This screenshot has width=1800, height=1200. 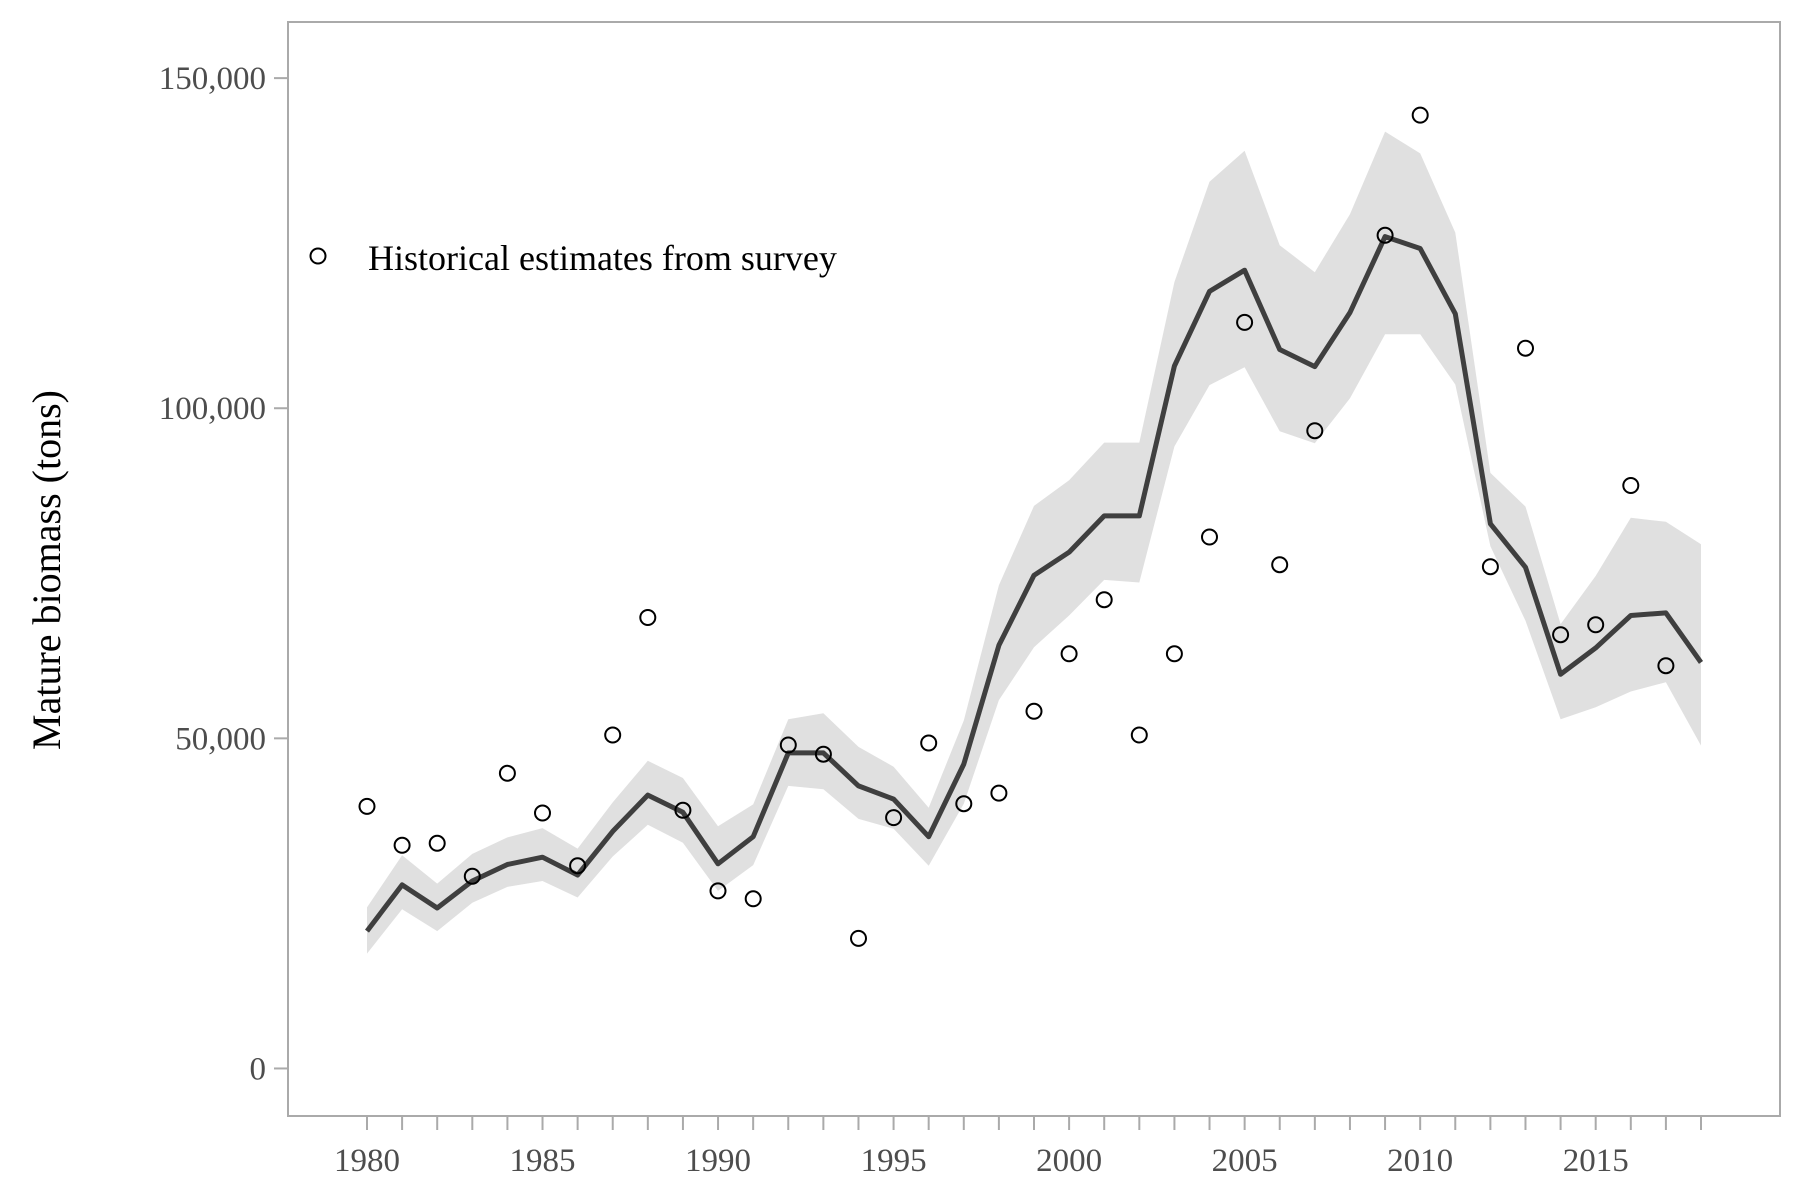 What do you see at coordinates (1069, 1161) in the screenshot?
I see `x-tick-label: 2000` at bounding box center [1069, 1161].